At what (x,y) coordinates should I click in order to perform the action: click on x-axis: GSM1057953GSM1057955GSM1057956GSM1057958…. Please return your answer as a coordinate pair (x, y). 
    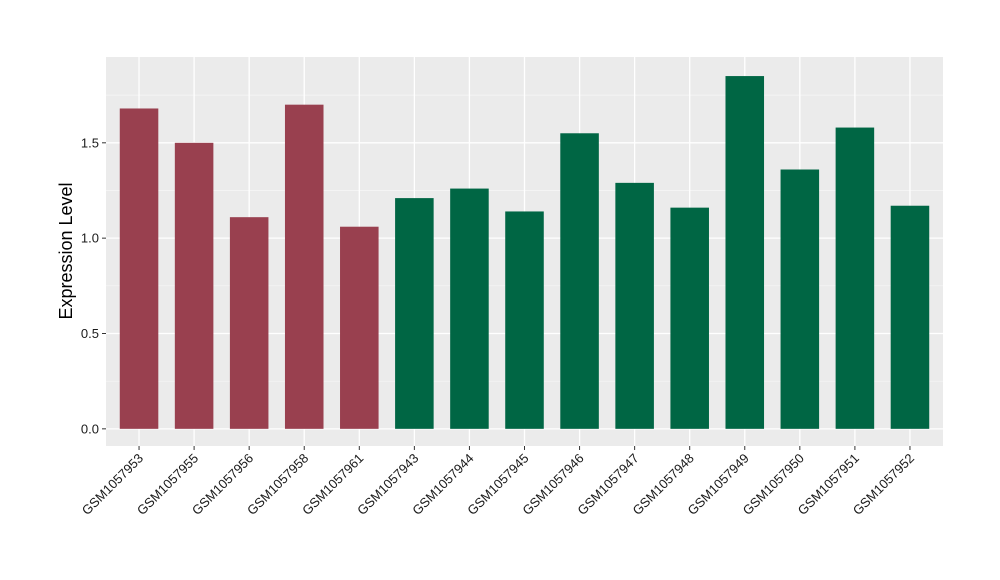
    Looking at the image, I should click on (498, 482).